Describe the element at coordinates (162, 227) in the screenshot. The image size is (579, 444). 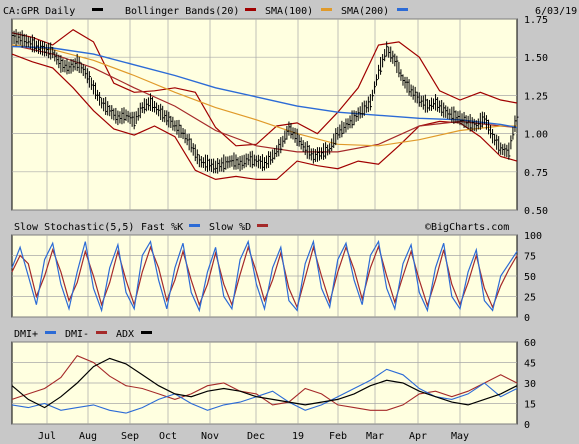
I see `legend-fastk-label: Fast %K` at that location.